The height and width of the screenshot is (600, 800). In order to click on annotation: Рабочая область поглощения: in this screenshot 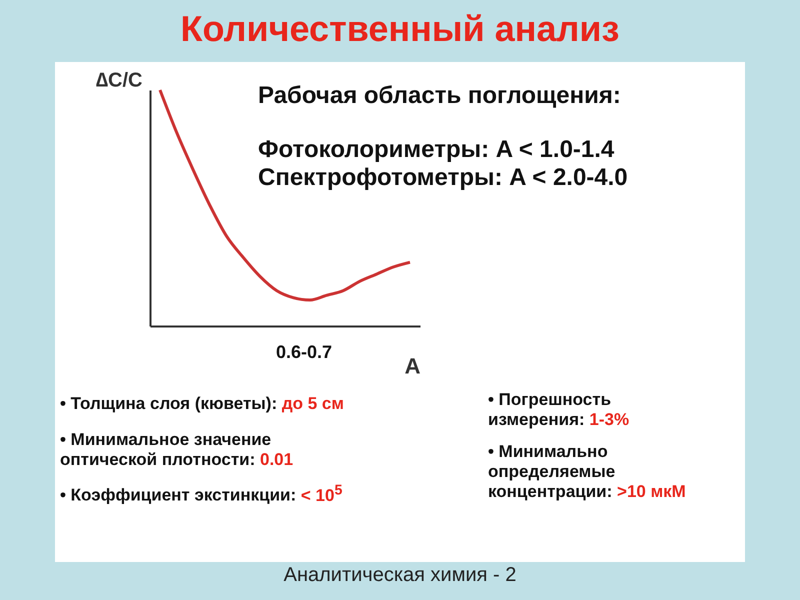, I will do `click(439, 96)`.